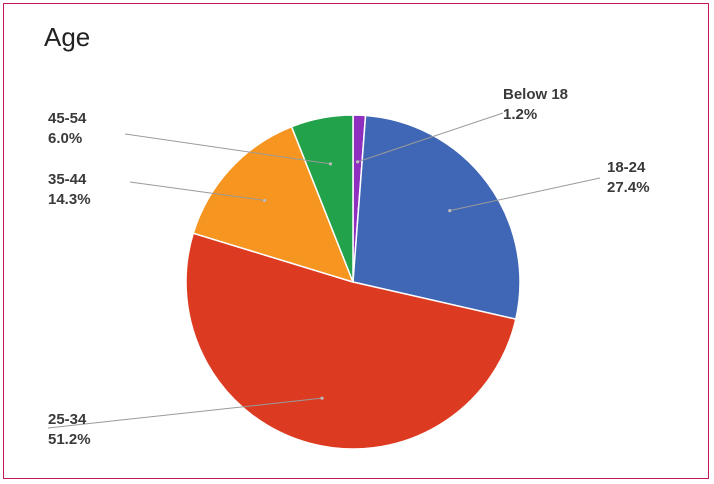  What do you see at coordinates (67, 419) in the screenshot?
I see `slice-label-25-34: 25-34` at bounding box center [67, 419].